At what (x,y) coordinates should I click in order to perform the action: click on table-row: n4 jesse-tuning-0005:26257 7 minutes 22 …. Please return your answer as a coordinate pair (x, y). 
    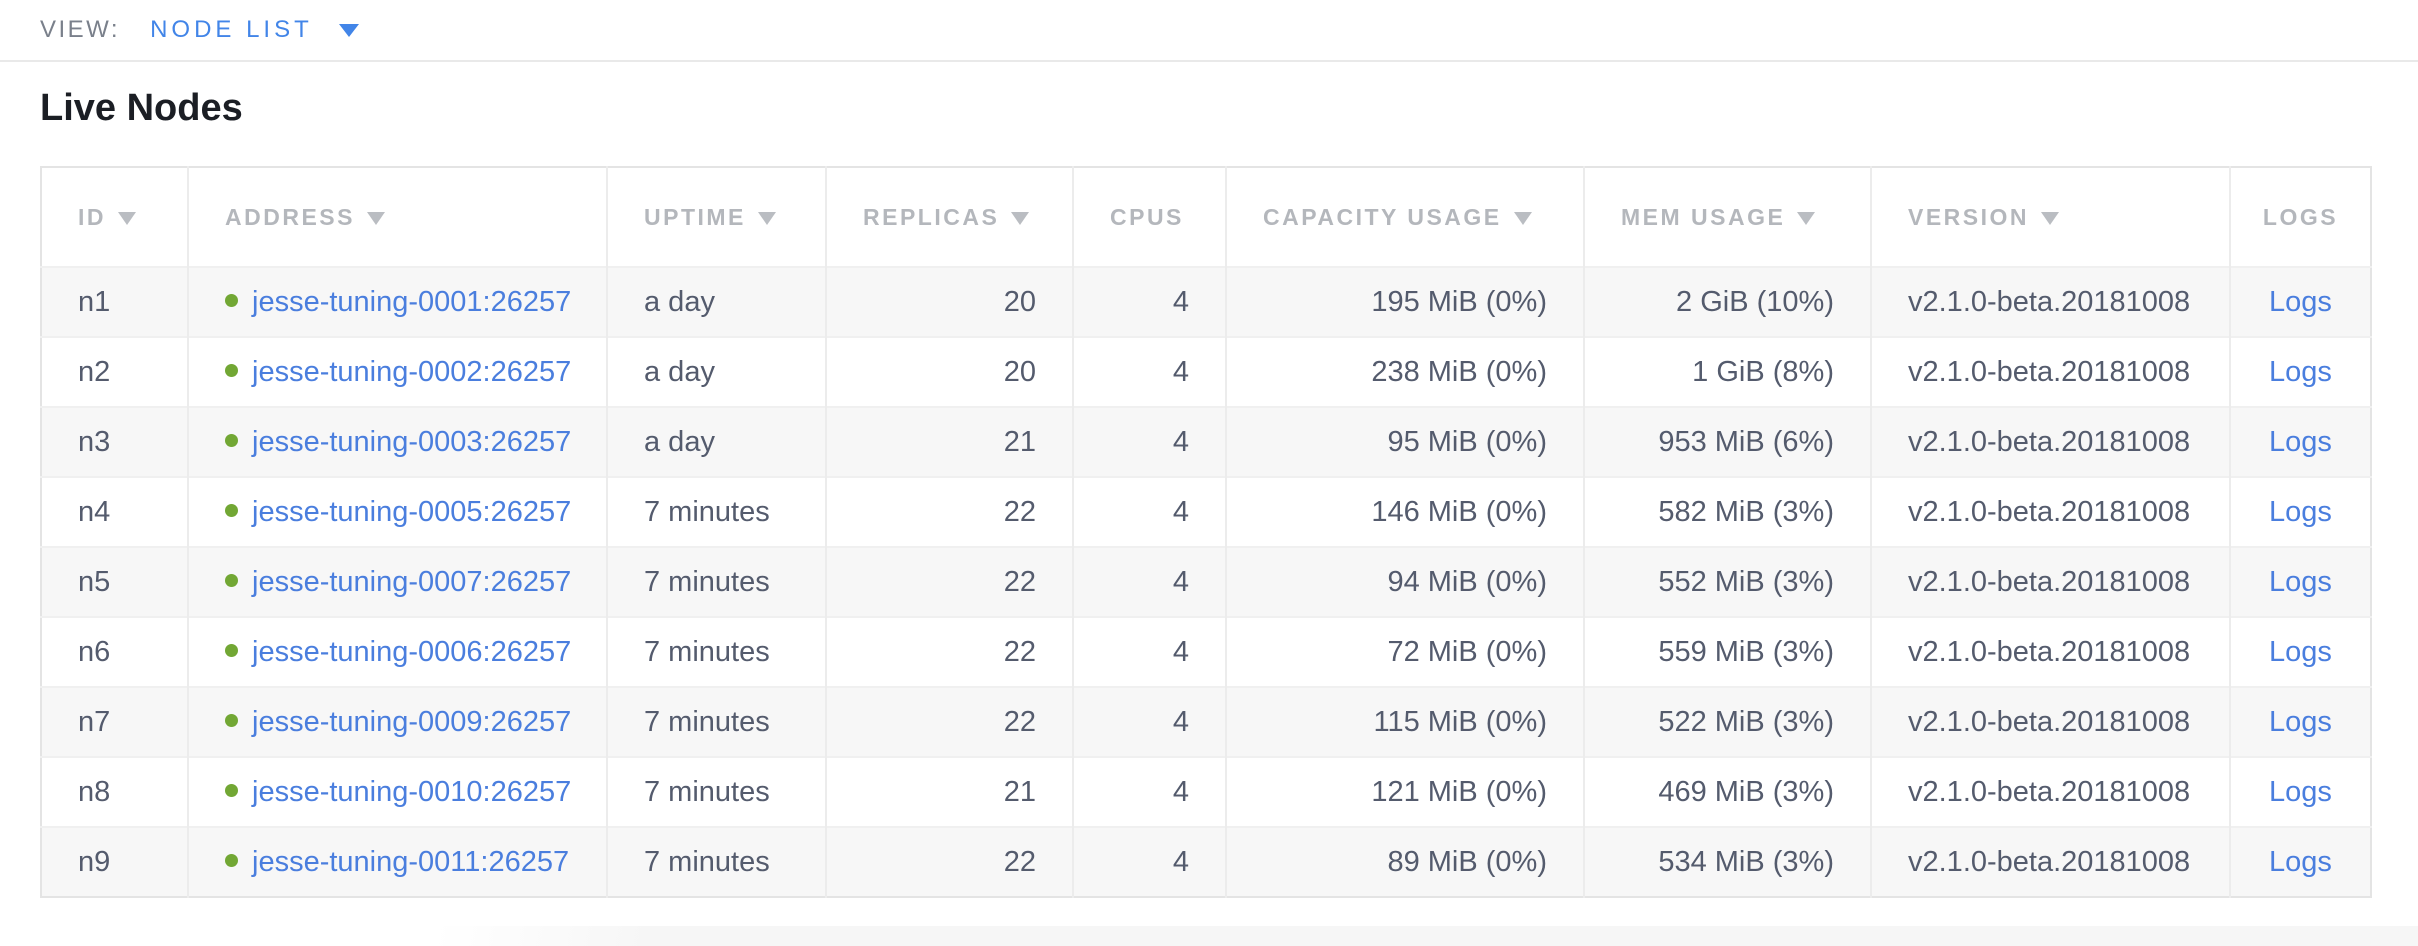
    Looking at the image, I should click on (1206, 512).